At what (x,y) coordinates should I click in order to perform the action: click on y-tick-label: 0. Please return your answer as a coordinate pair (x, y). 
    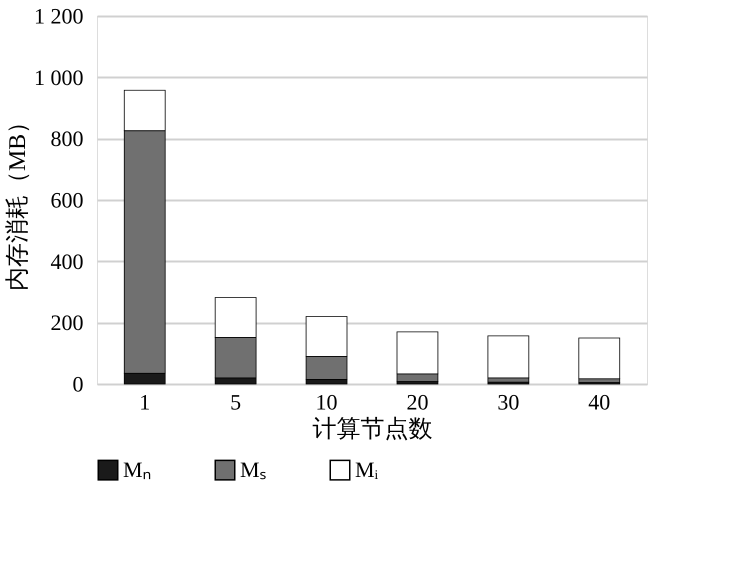
    Looking at the image, I should click on (78, 384).